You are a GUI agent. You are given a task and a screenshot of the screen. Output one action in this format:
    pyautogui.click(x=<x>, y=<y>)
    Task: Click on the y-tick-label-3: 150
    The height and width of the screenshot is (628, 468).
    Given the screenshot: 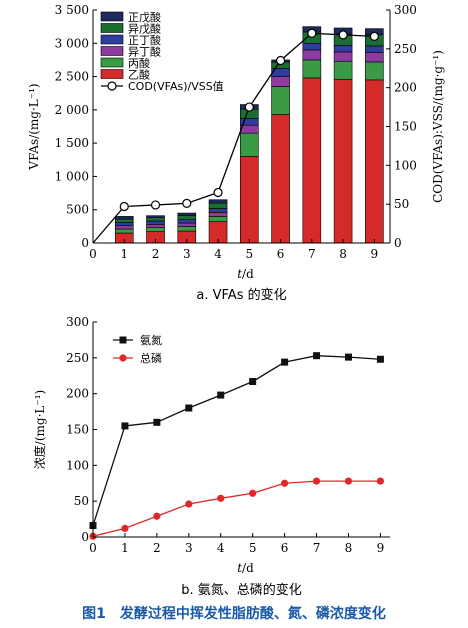 What is the action you would take?
    pyautogui.click(x=77, y=430)
    